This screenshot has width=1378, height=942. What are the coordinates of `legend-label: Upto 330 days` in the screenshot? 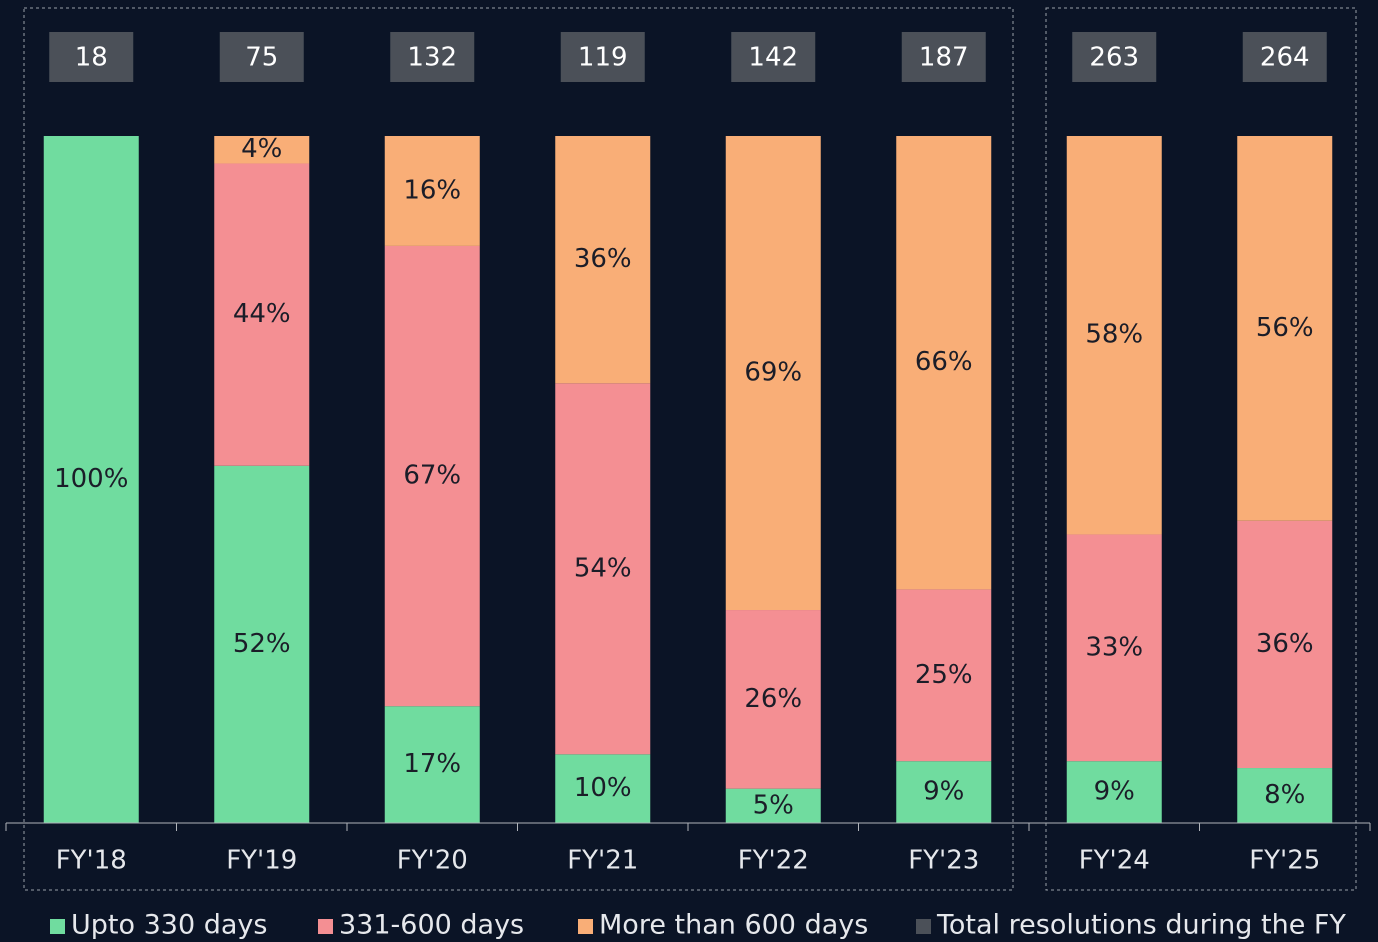 It's located at (169, 925).